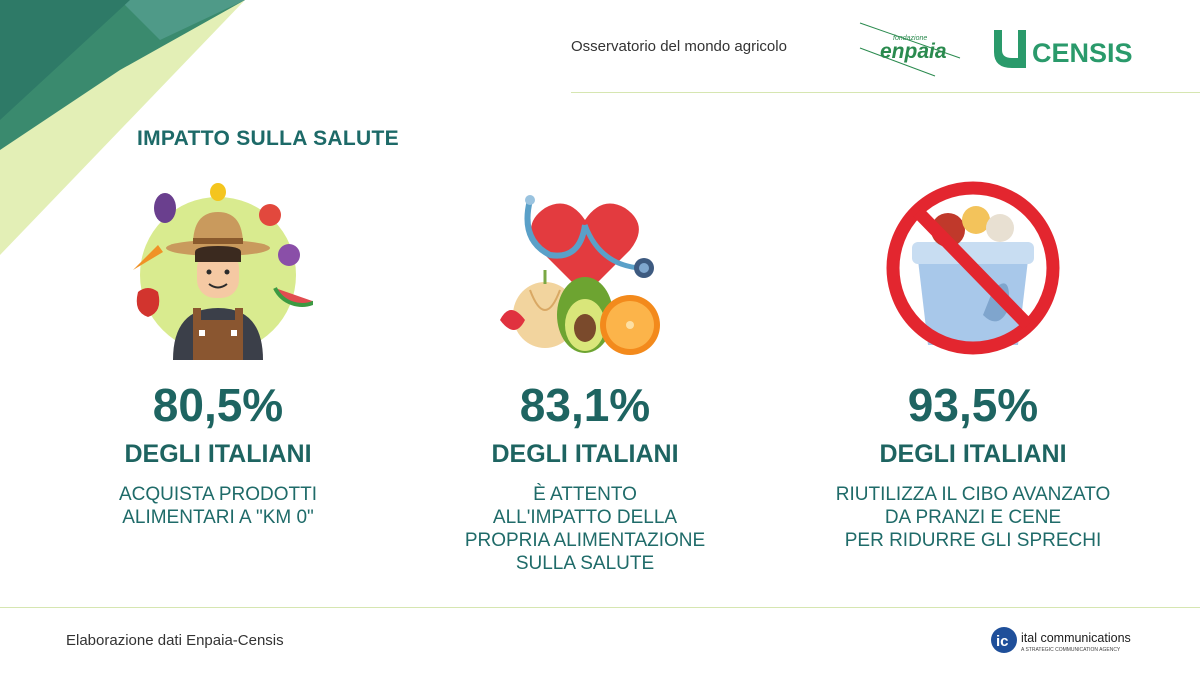 The height and width of the screenshot is (675, 1200). What do you see at coordinates (1076, 638) in the screenshot?
I see `ital-logo-name: ital communications` at bounding box center [1076, 638].